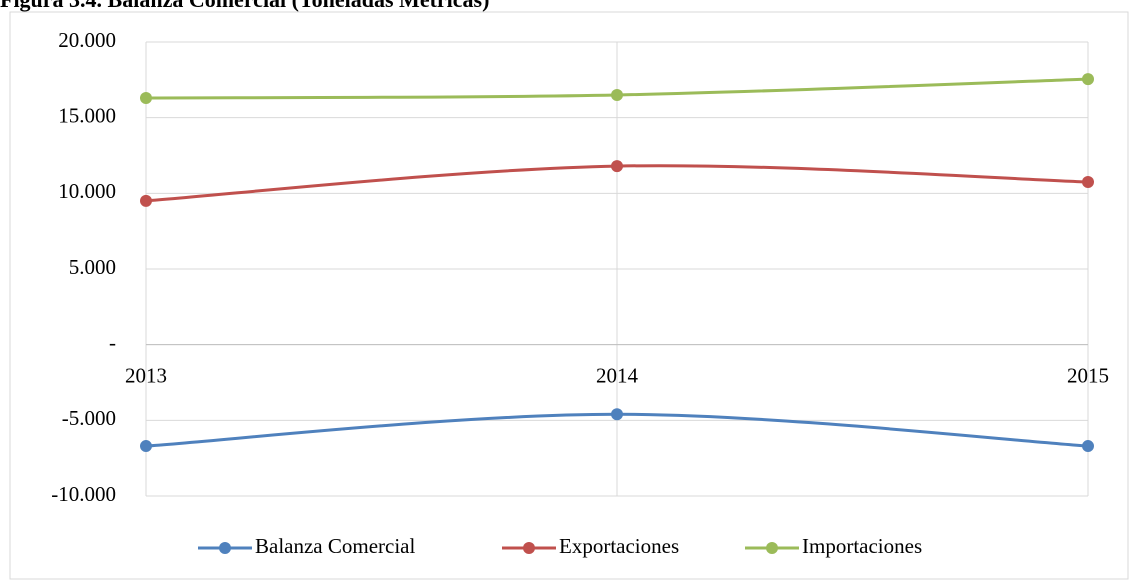  I want to click on x-tick-label: 2015, so click(1088, 375).